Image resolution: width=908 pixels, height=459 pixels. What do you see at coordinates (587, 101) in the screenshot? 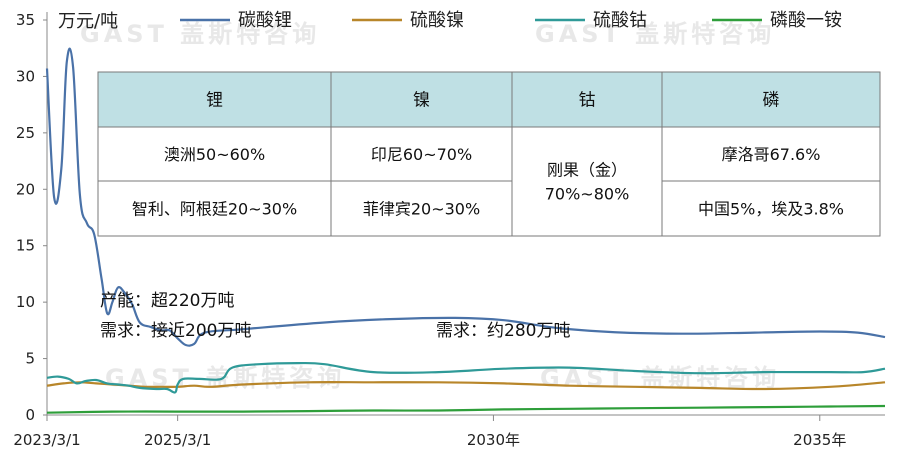
I see `table-header-cell: 钴` at bounding box center [587, 101].